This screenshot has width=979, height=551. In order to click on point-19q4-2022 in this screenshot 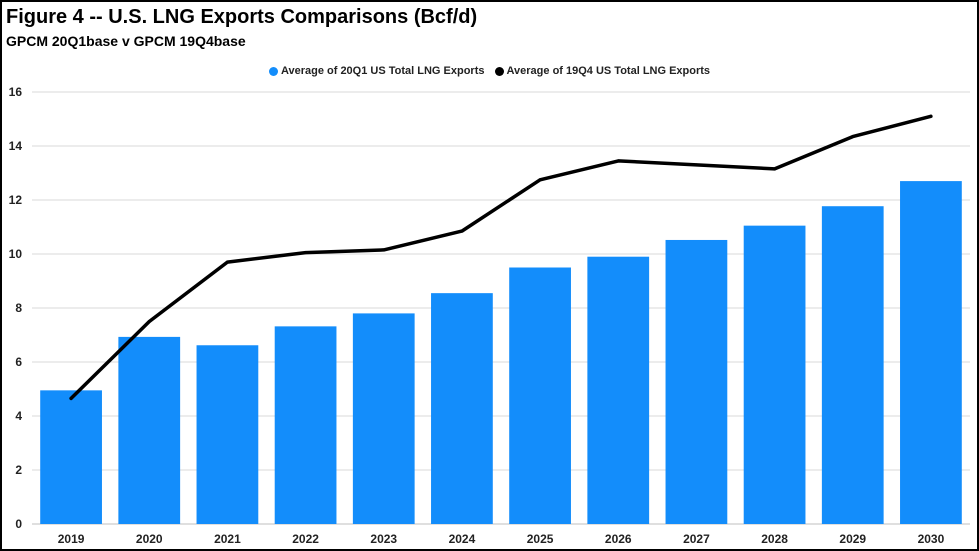, I will do `click(306, 253)`.